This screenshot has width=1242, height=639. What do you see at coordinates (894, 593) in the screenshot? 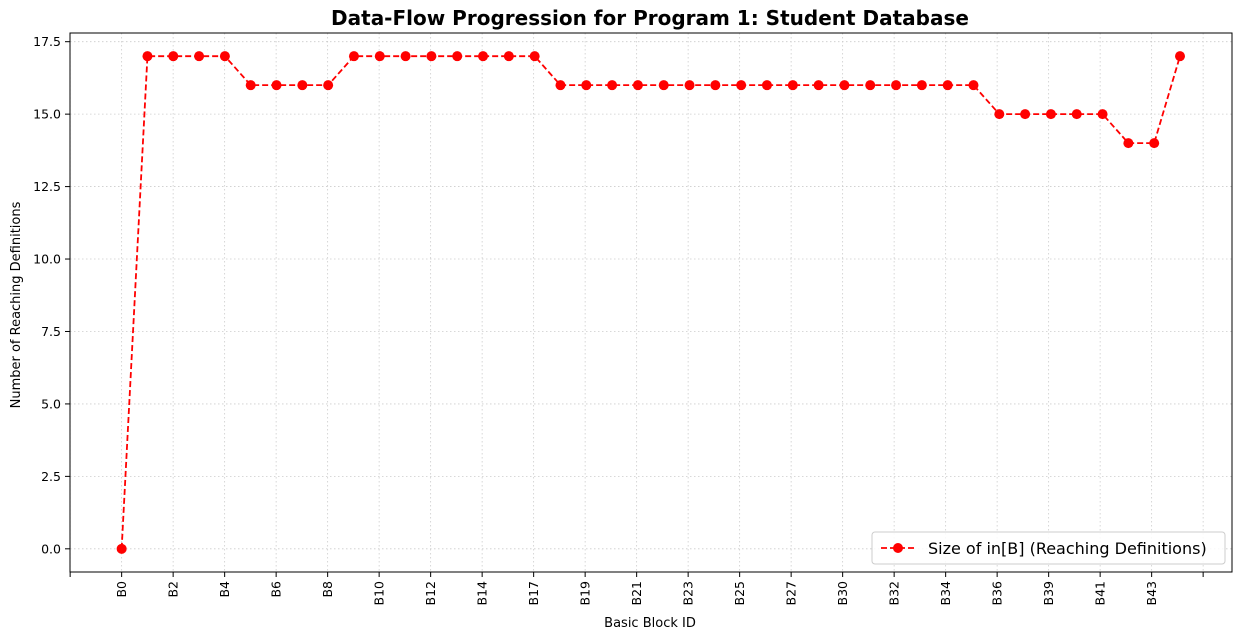
I see `x-tick-label: B32` at bounding box center [894, 593].